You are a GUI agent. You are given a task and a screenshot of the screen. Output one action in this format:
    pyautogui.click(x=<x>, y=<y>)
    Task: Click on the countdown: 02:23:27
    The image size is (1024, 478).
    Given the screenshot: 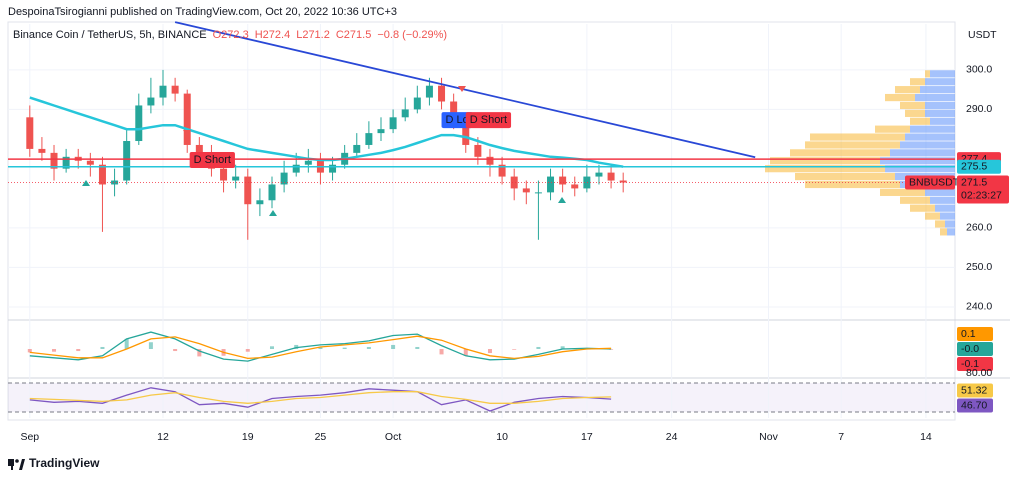 What is the action you would take?
    pyautogui.click(x=981, y=195)
    